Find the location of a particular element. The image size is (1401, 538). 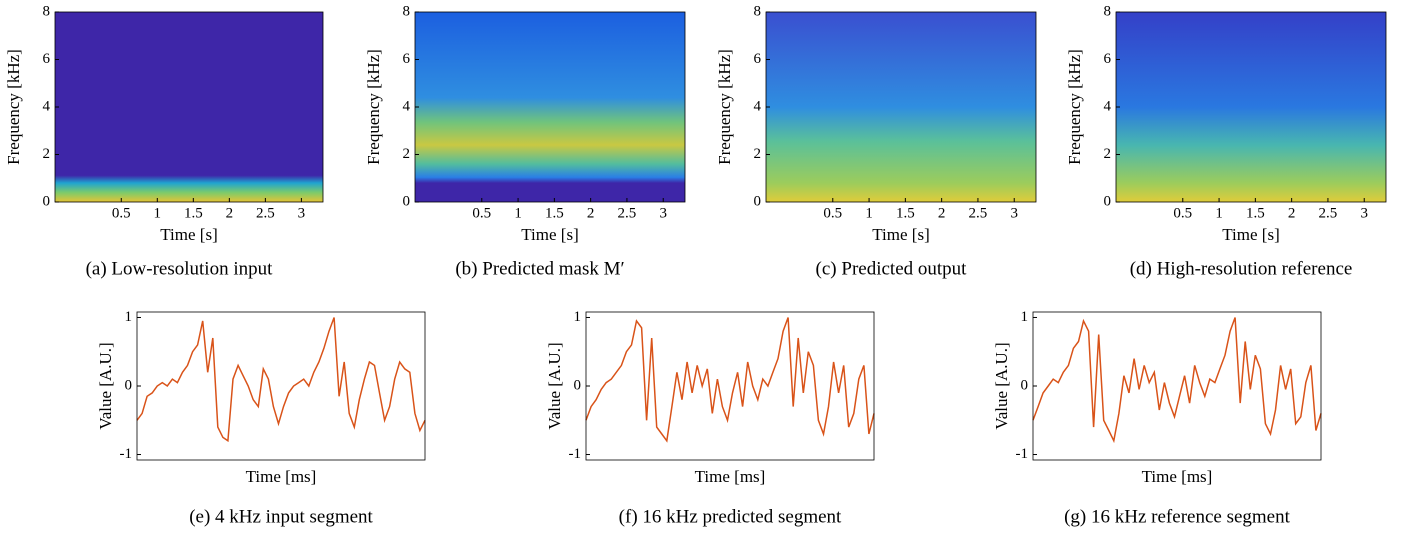

caption: (d) High-resolution reference is located at coordinates (1241, 268).